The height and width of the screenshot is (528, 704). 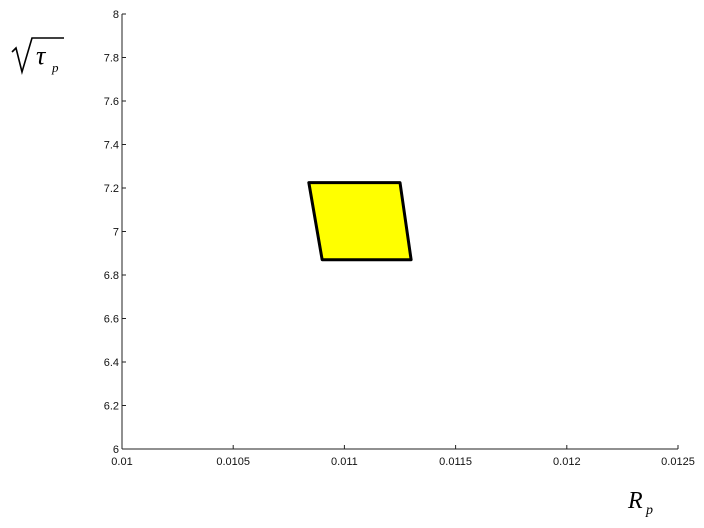 I want to click on x-label-main: R, so click(x=635, y=501).